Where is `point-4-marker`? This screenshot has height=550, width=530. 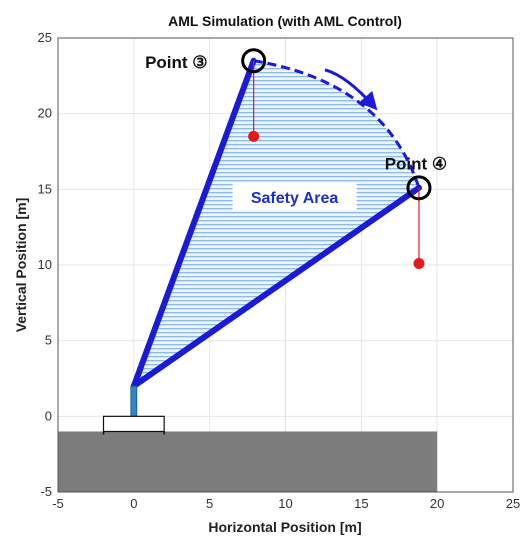
point-4-marker is located at coordinates (419, 188).